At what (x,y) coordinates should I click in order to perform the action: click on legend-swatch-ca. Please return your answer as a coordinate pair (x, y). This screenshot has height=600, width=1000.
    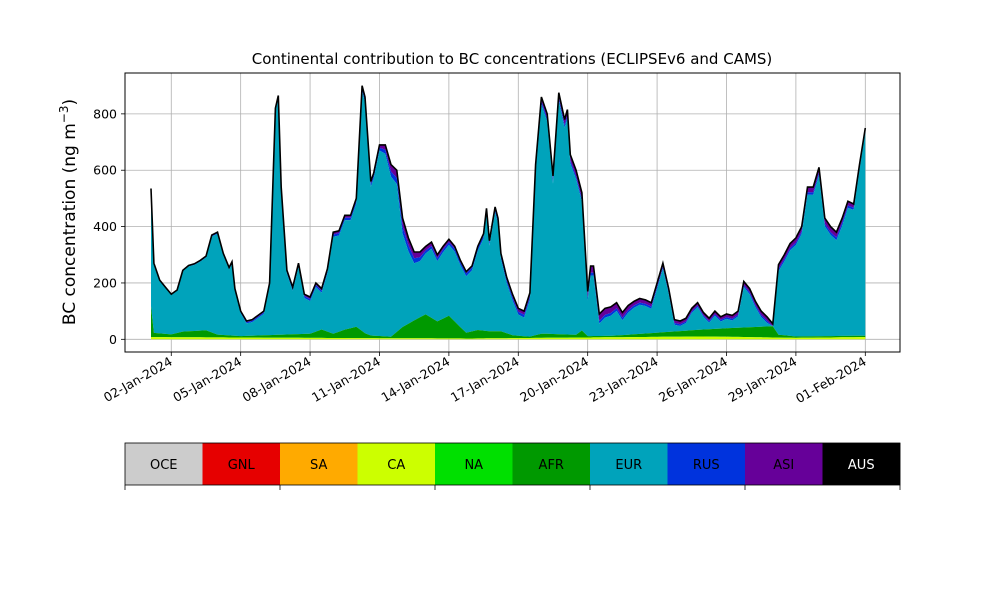
    Looking at the image, I should click on (396, 464).